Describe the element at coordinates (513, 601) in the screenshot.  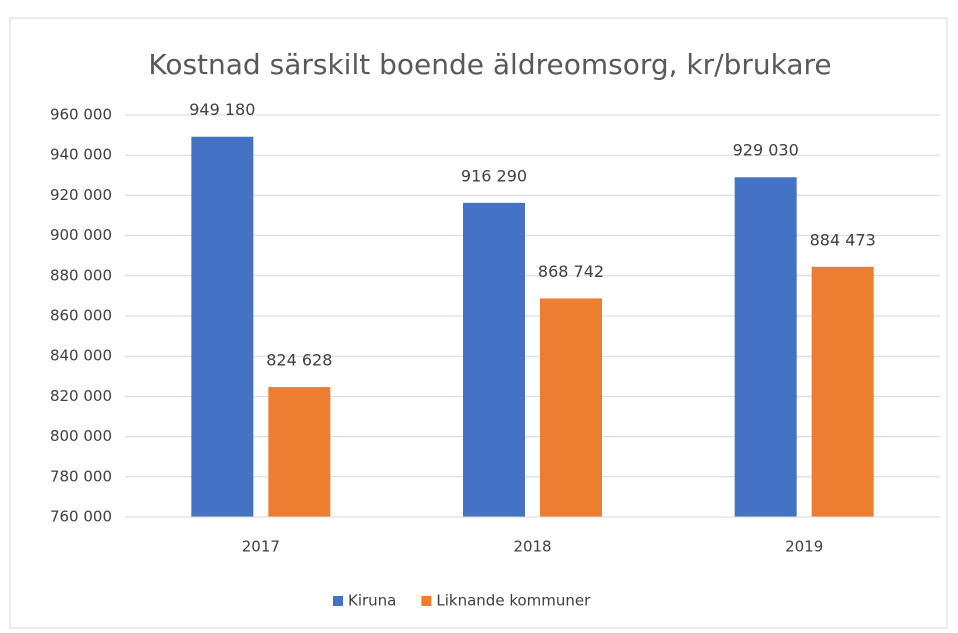
I see `legend-label: Liknande kommuner` at that location.